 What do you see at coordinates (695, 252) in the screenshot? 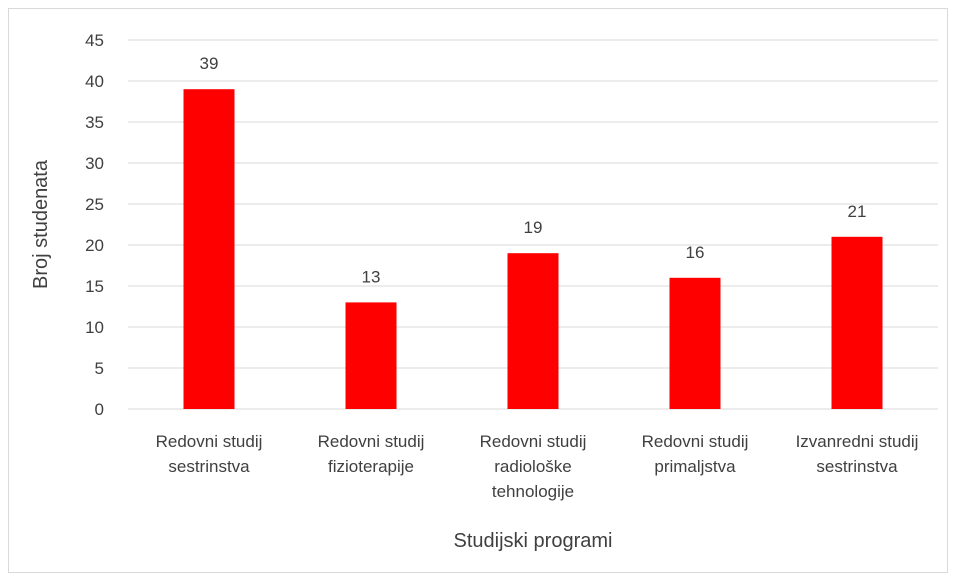
I see `data-label: 16` at bounding box center [695, 252].